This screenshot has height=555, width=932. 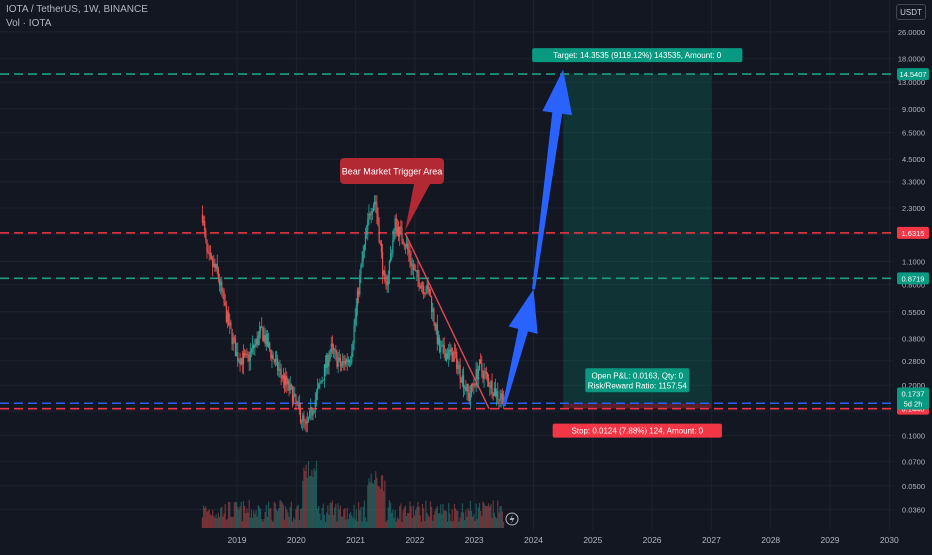 I want to click on loss-zone, so click(x=637, y=406).